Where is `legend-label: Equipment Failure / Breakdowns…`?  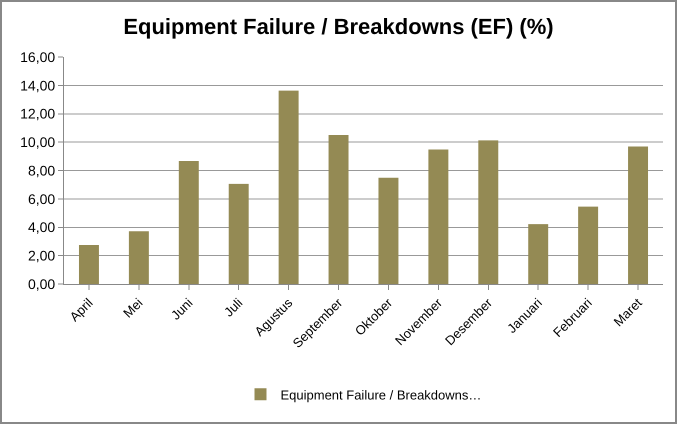
legend-label: Equipment Failure / Breakdowns… is located at coordinates (381, 394).